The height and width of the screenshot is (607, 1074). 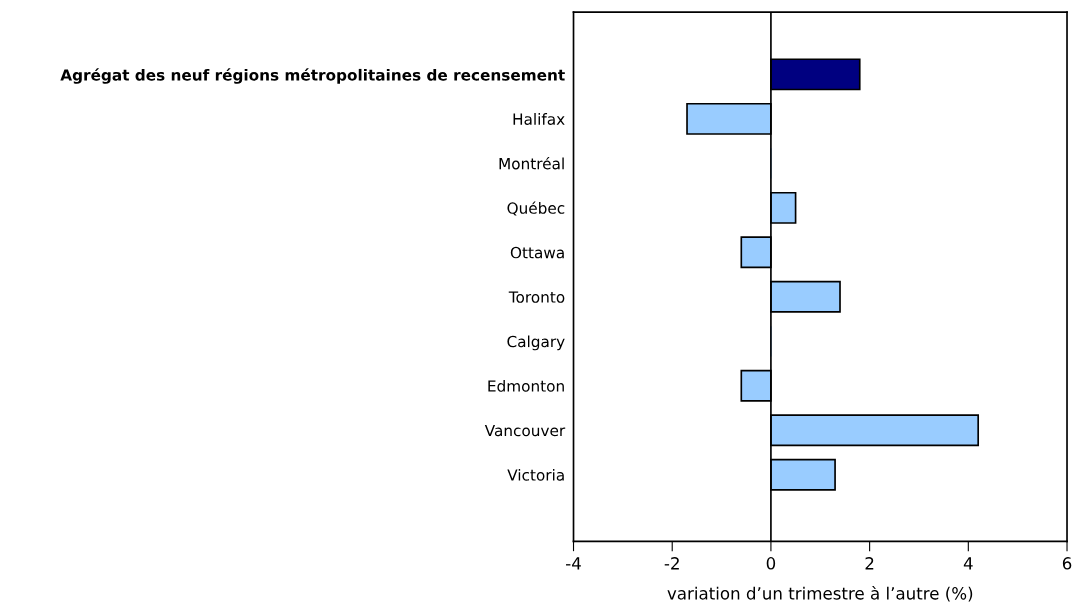 What do you see at coordinates (573, 563) in the screenshot?
I see `x-tick-label: -4` at bounding box center [573, 563].